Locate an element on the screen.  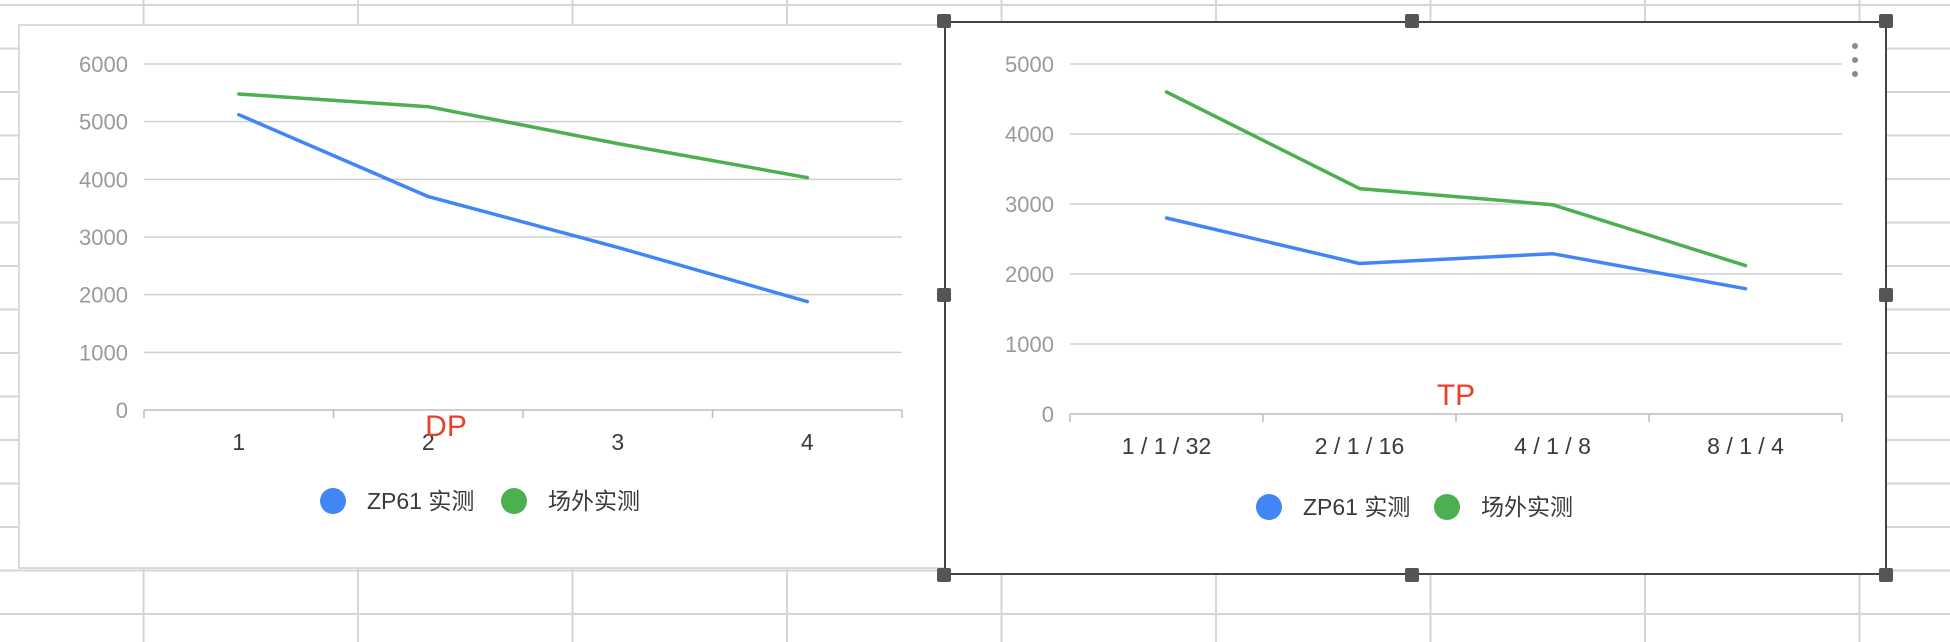
dp-x-tick-label: 4 is located at coordinates (807, 442).